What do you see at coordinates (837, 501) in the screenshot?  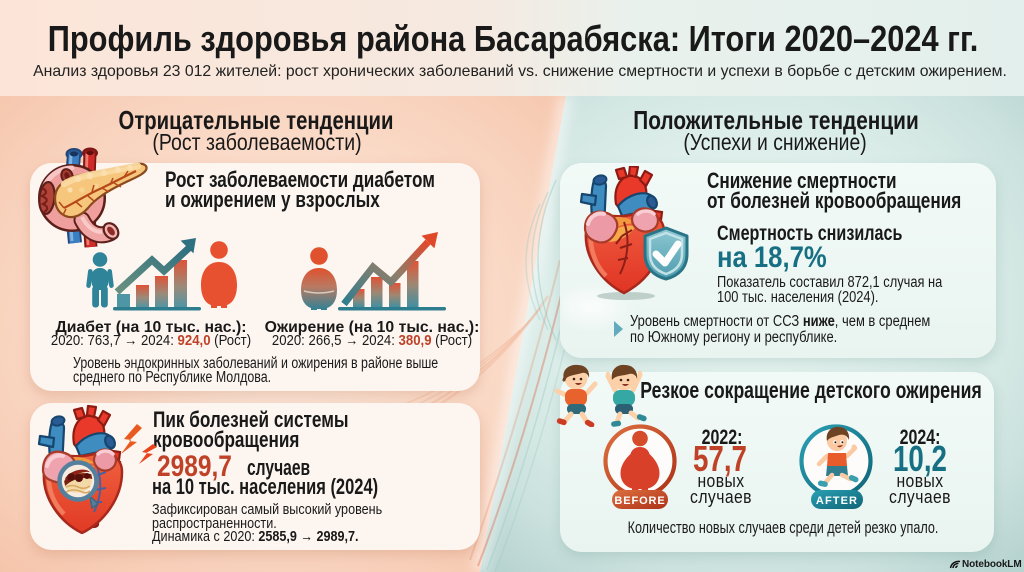 I see `svg-text: AFTER` at bounding box center [837, 501].